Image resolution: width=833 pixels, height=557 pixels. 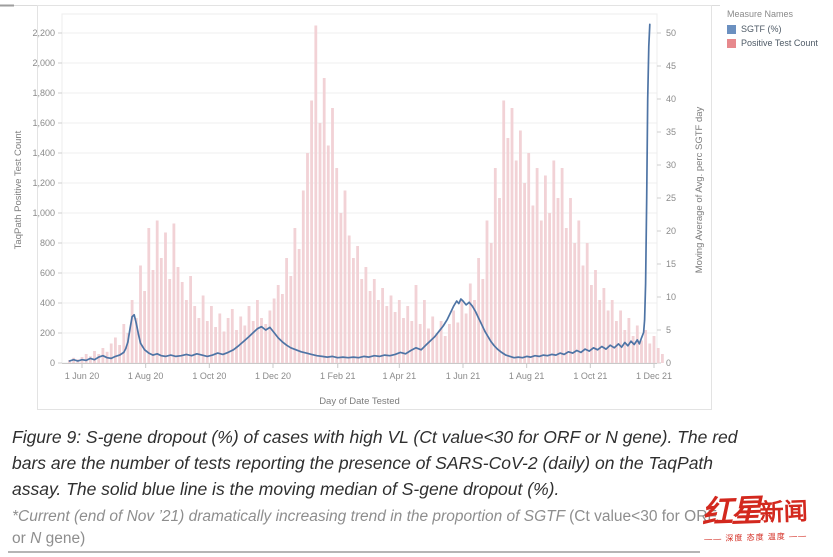 I want to click on red-star-news-logo: 红星新闻 —— 深度 态度 温度 ——, so click(x=755, y=518).